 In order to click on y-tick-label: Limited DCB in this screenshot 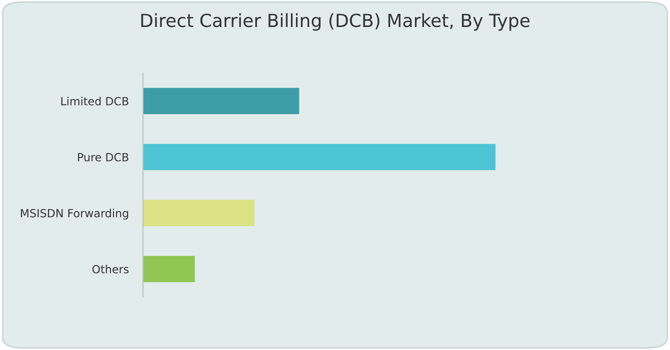, I will do `click(94, 101)`.